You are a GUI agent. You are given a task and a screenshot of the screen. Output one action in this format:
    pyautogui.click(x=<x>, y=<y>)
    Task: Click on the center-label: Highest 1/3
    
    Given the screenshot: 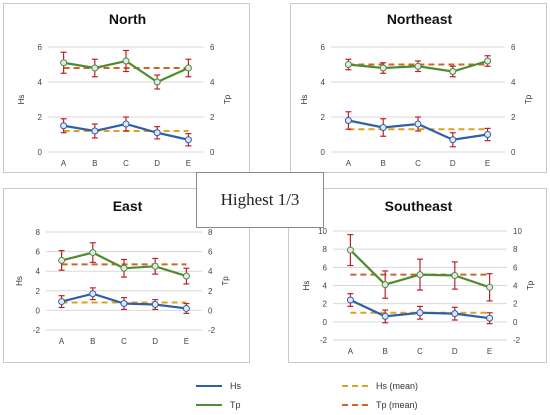 What is the action you would take?
    pyautogui.click(x=260, y=200)
    